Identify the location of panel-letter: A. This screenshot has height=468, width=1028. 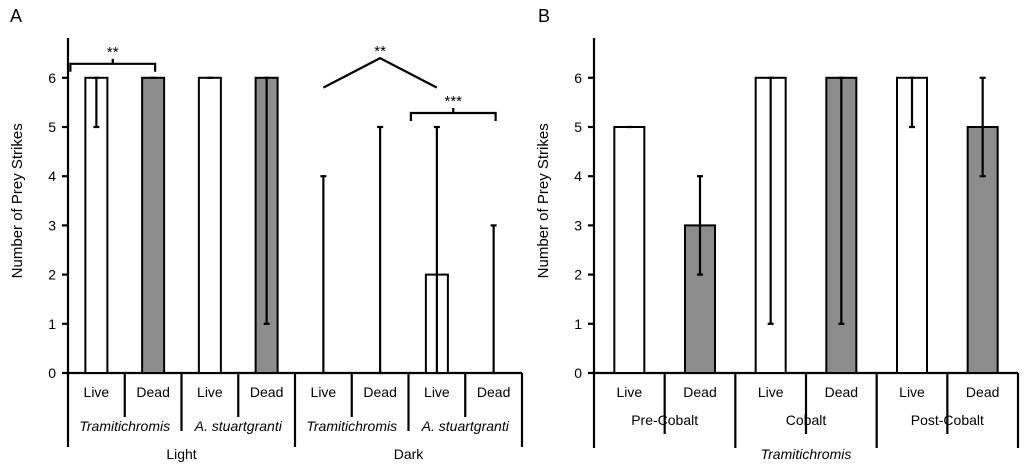
(16, 16).